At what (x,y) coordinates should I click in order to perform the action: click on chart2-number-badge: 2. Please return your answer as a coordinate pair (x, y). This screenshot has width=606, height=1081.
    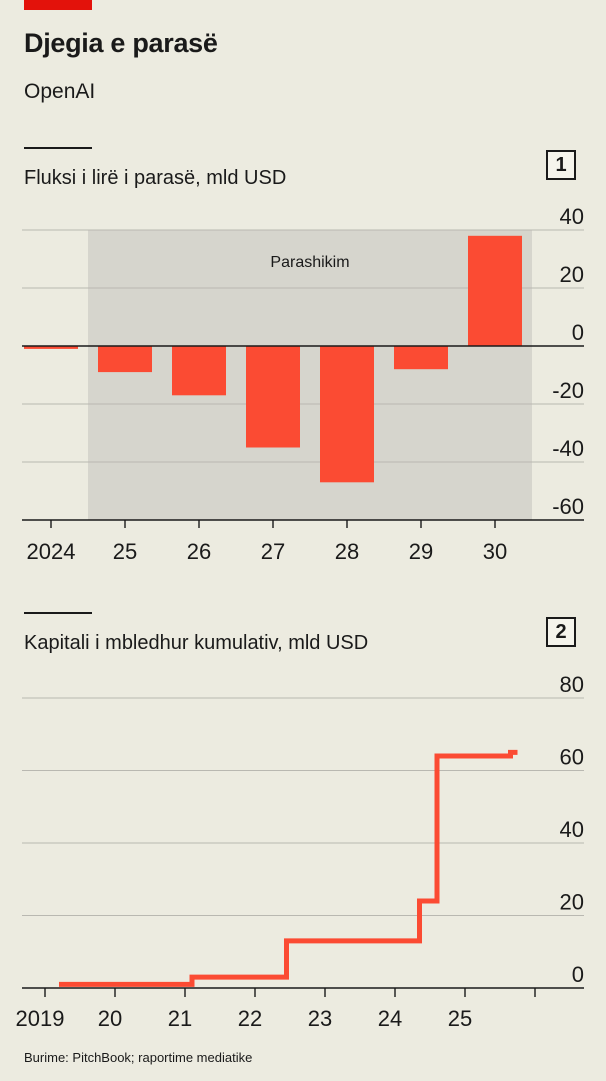
    Looking at the image, I should click on (561, 632).